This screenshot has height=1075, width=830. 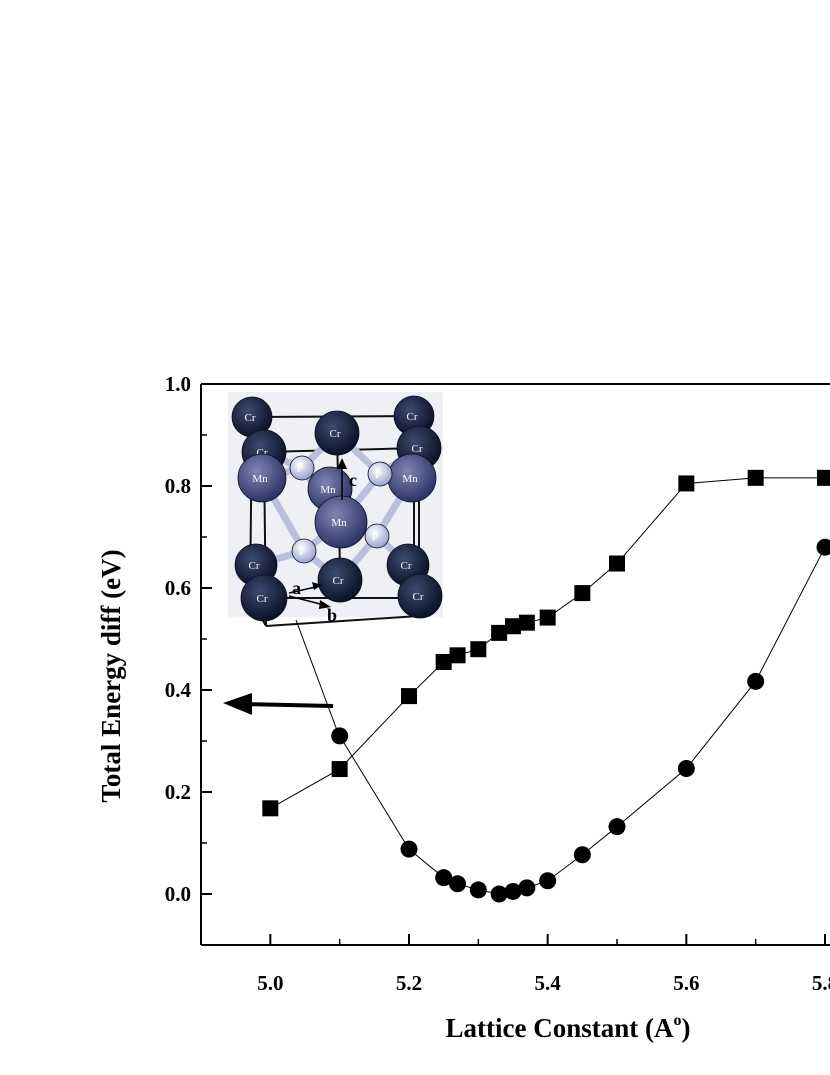 I want to click on x-tick-label: 5.2, so click(x=409, y=983).